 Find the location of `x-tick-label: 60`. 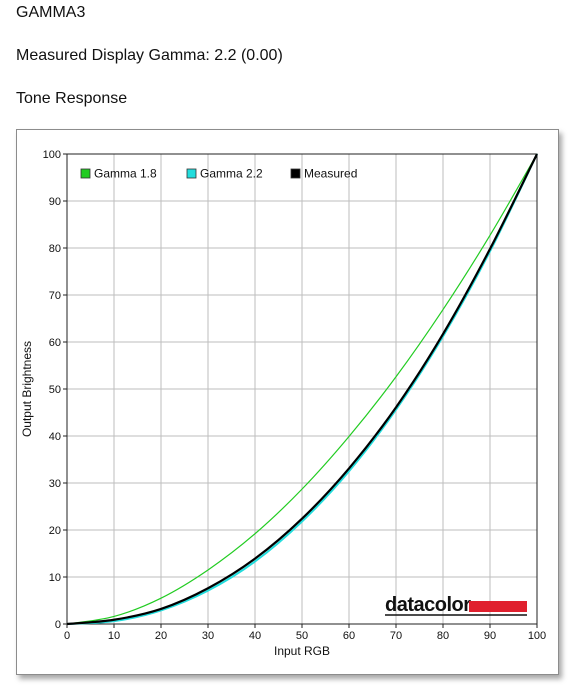

x-tick-label: 60 is located at coordinates (349, 636).